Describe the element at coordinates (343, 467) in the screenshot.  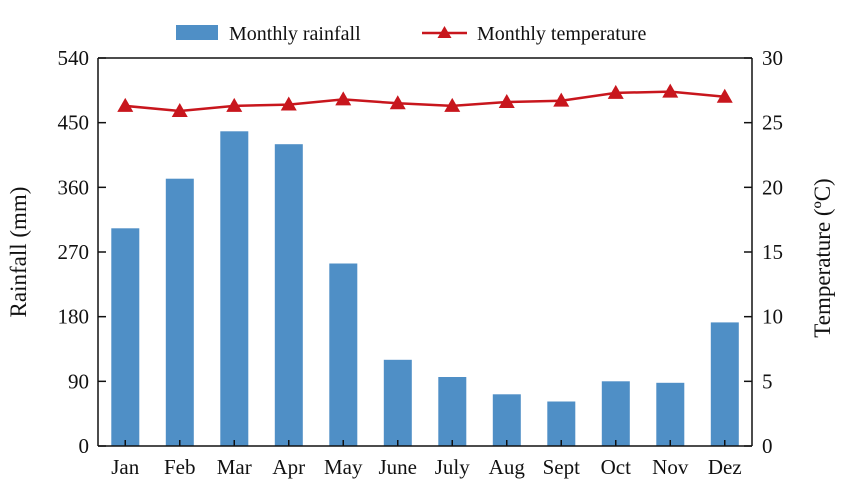
I see `x-tick-label: May` at that location.